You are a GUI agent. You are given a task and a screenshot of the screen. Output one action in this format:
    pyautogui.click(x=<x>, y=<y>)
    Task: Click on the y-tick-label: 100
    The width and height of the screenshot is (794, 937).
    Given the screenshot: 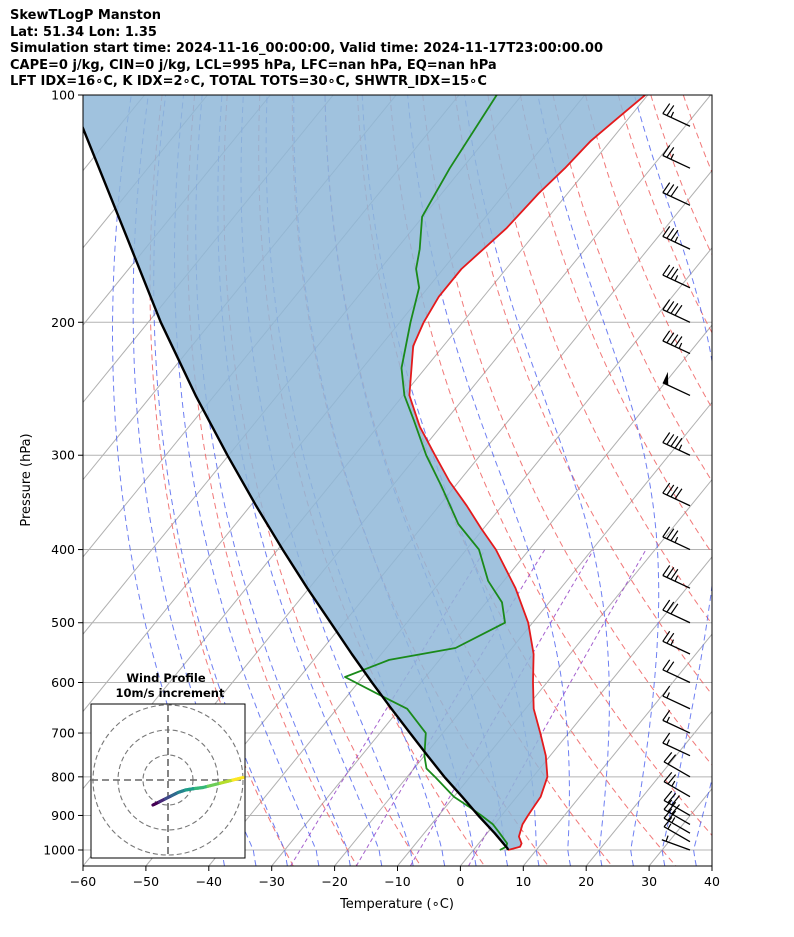 What is the action you would take?
    pyautogui.click(x=63, y=95)
    